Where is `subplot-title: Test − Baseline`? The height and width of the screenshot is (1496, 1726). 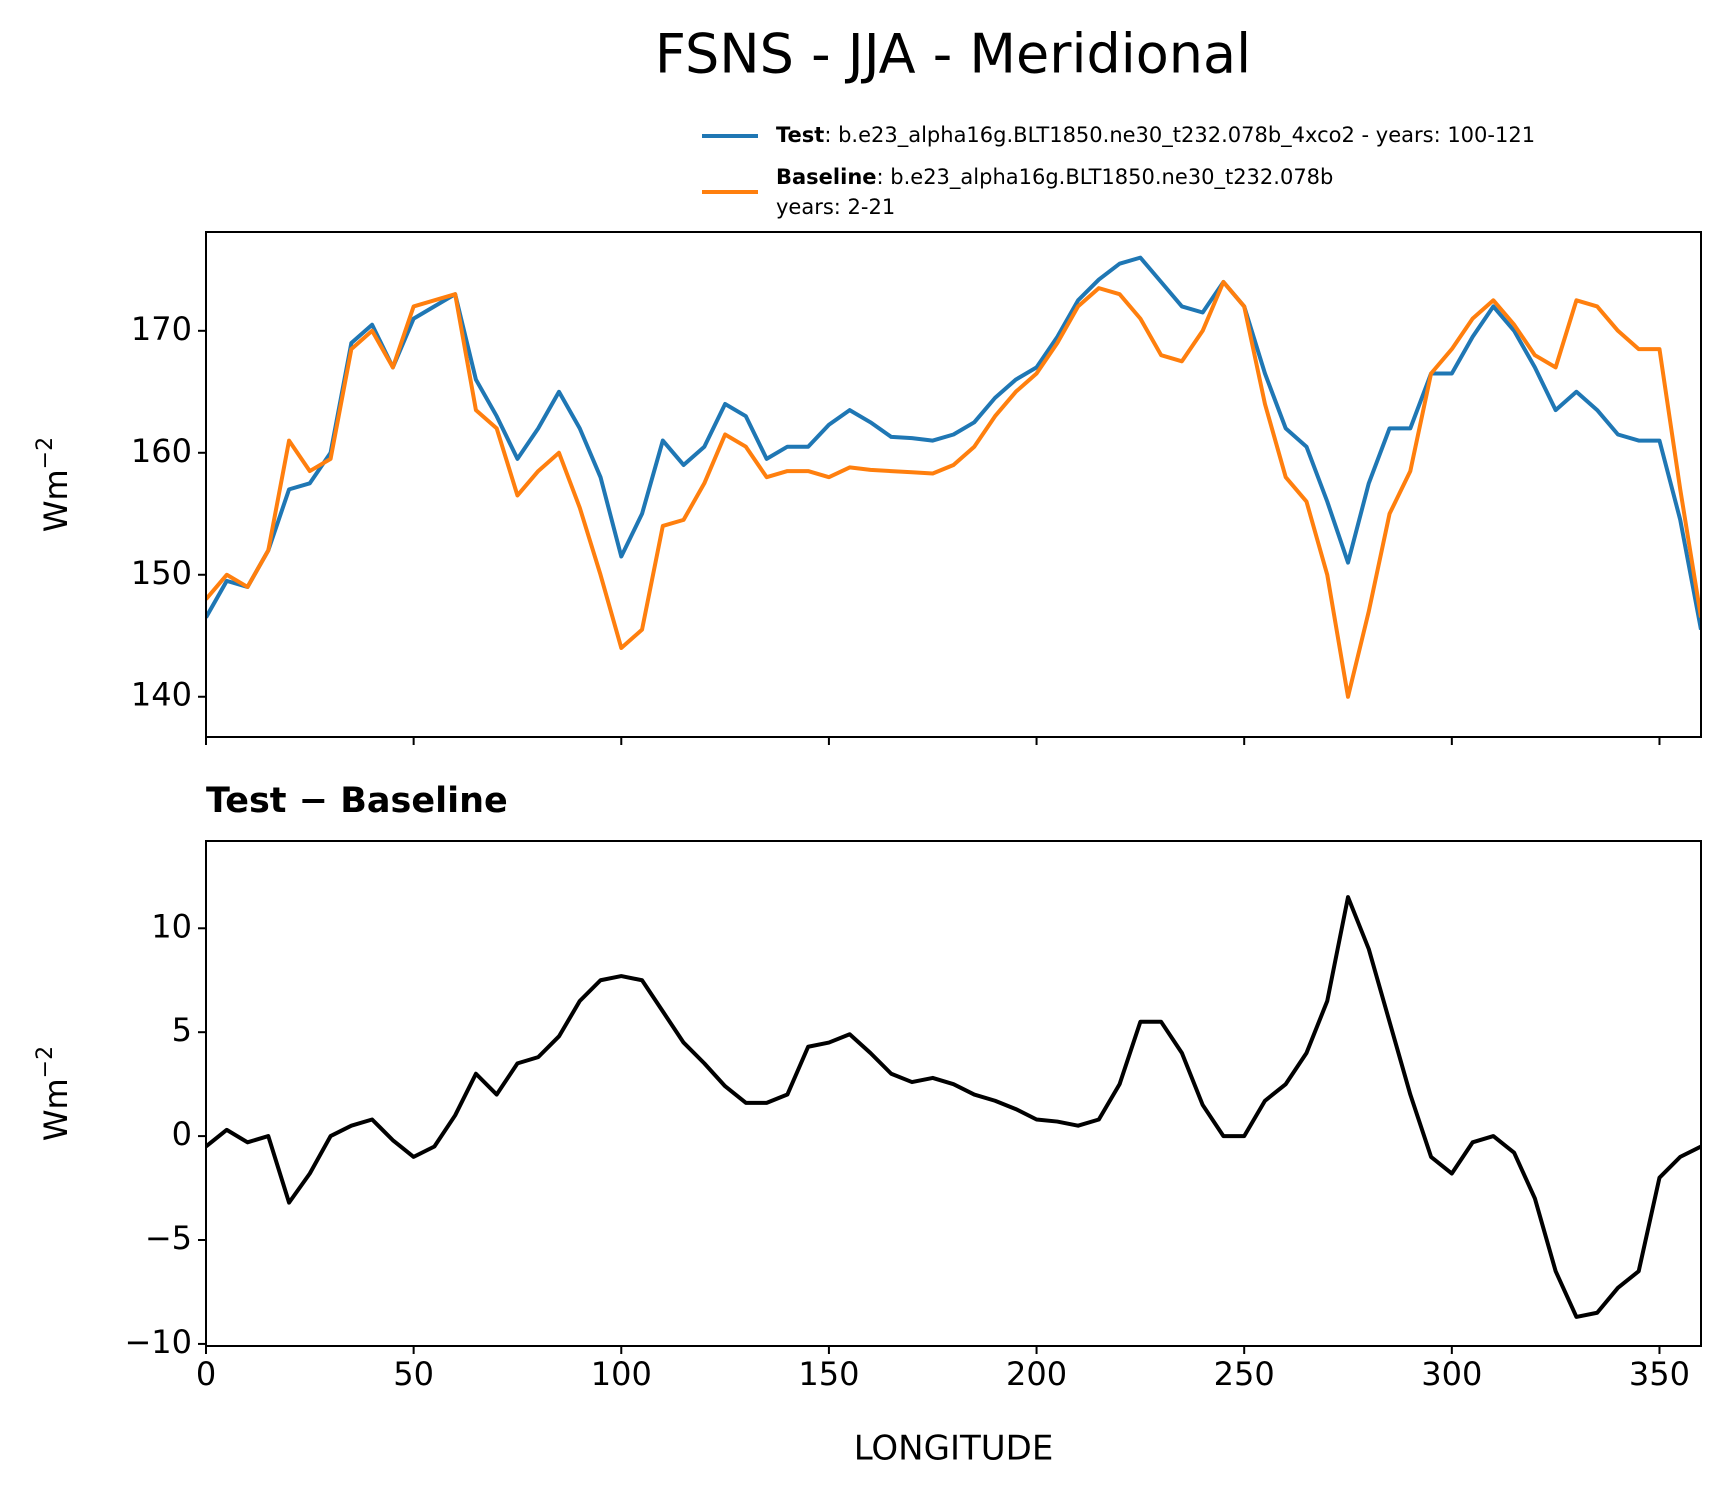
subplot-title: Test − Baseline is located at coordinates (357, 801).